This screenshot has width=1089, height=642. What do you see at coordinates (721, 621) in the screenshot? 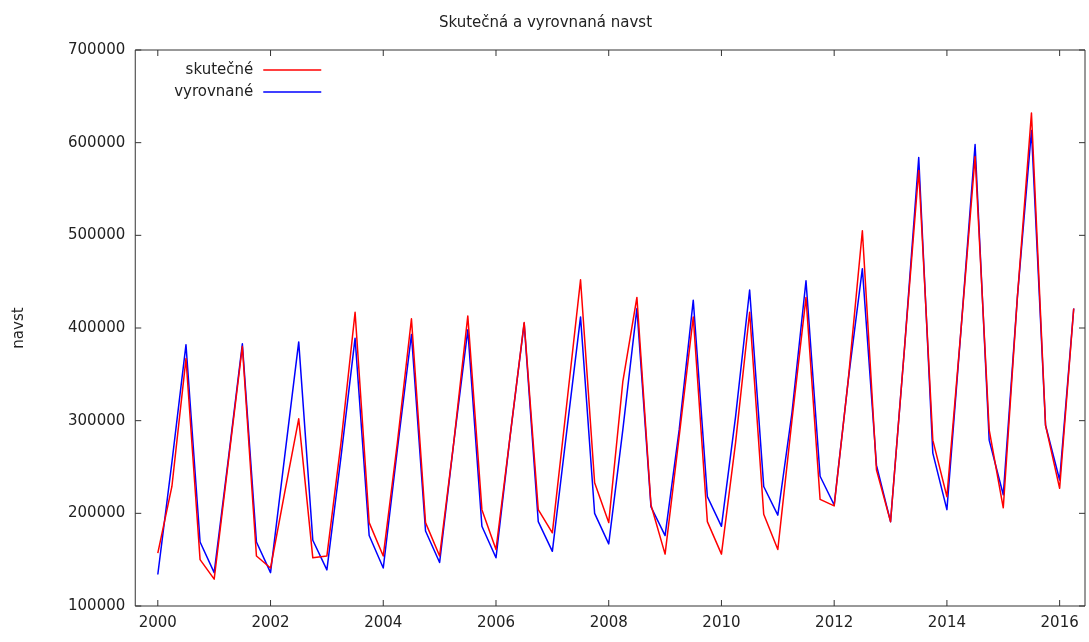
I see `x-tick-label: 2010` at bounding box center [721, 621].